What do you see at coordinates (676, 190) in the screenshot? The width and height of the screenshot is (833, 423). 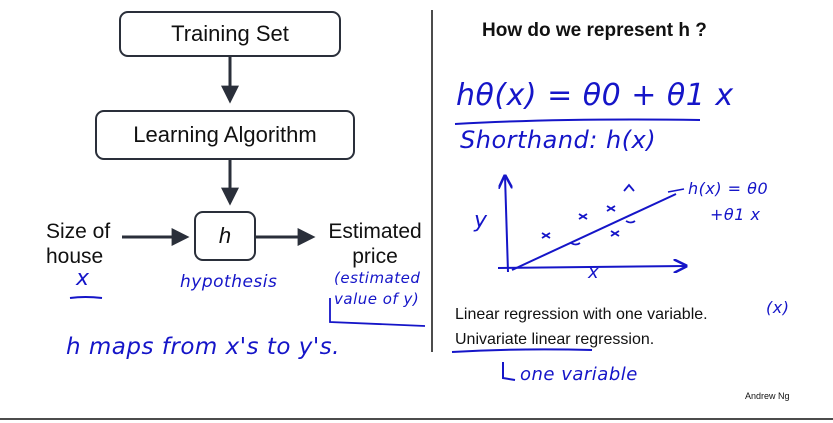 I see `plot-pointer` at bounding box center [676, 190].